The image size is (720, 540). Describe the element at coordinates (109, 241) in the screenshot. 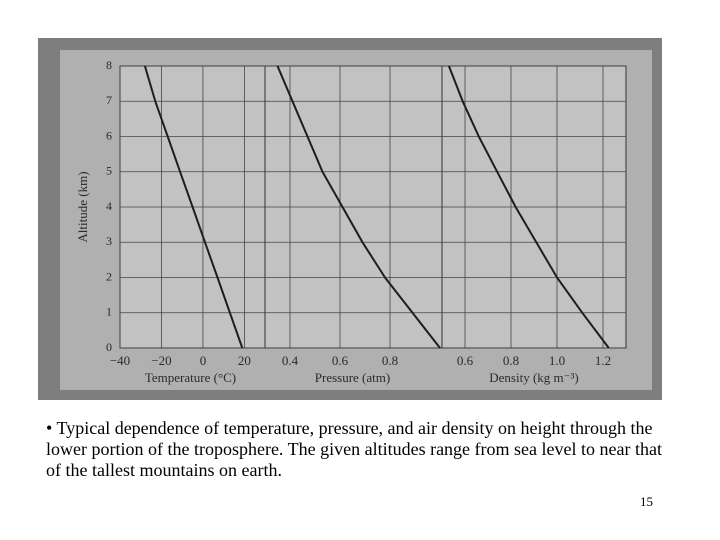

I see `y-tick-label: 3` at that location.